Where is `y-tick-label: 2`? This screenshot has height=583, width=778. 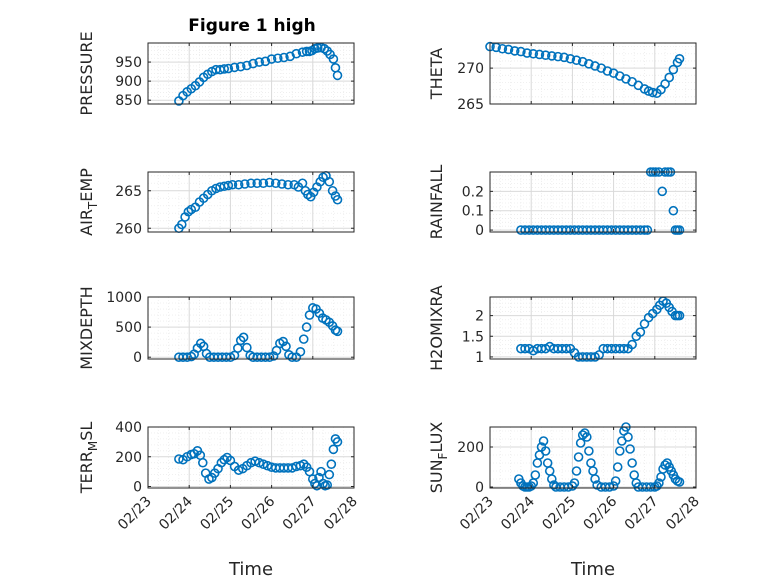
y-tick-label: 2 is located at coordinates (479, 317).